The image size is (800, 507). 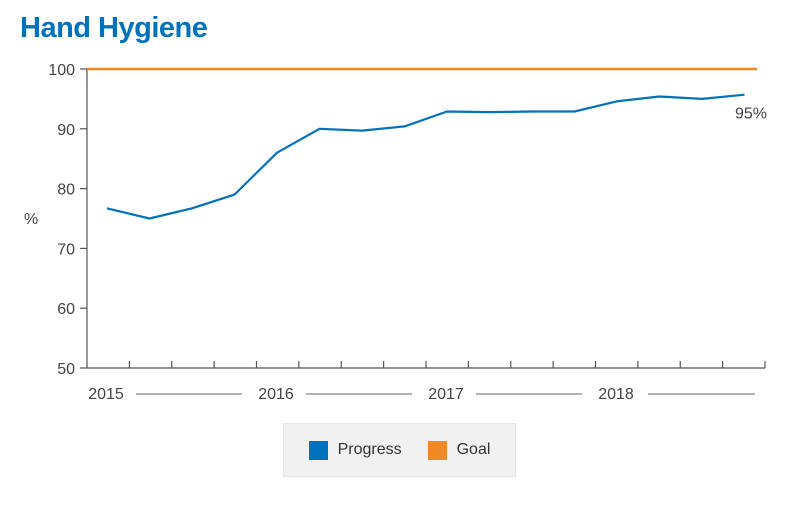 What do you see at coordinates (114, 28) in the screenshot?
I see `chart-title: Hand Hygiene` at bounding box center [114, 28].